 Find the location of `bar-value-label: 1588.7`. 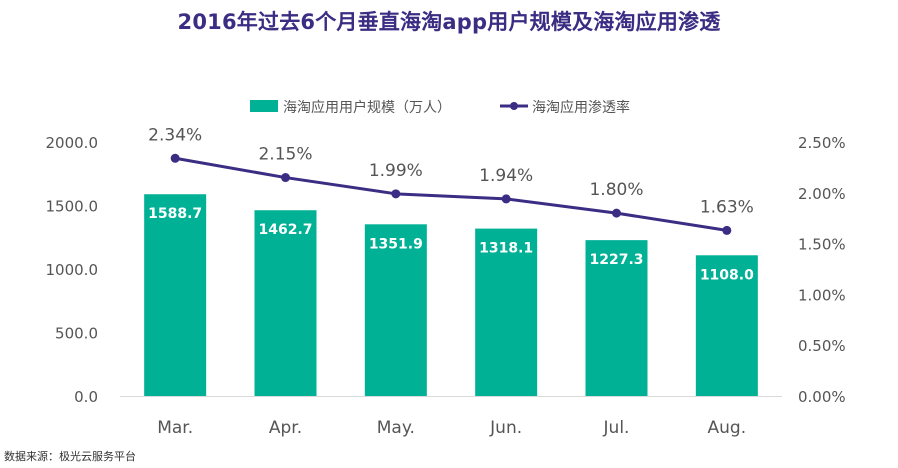

bar-value-label: 1588.7 is located at coordinates (175, 214).